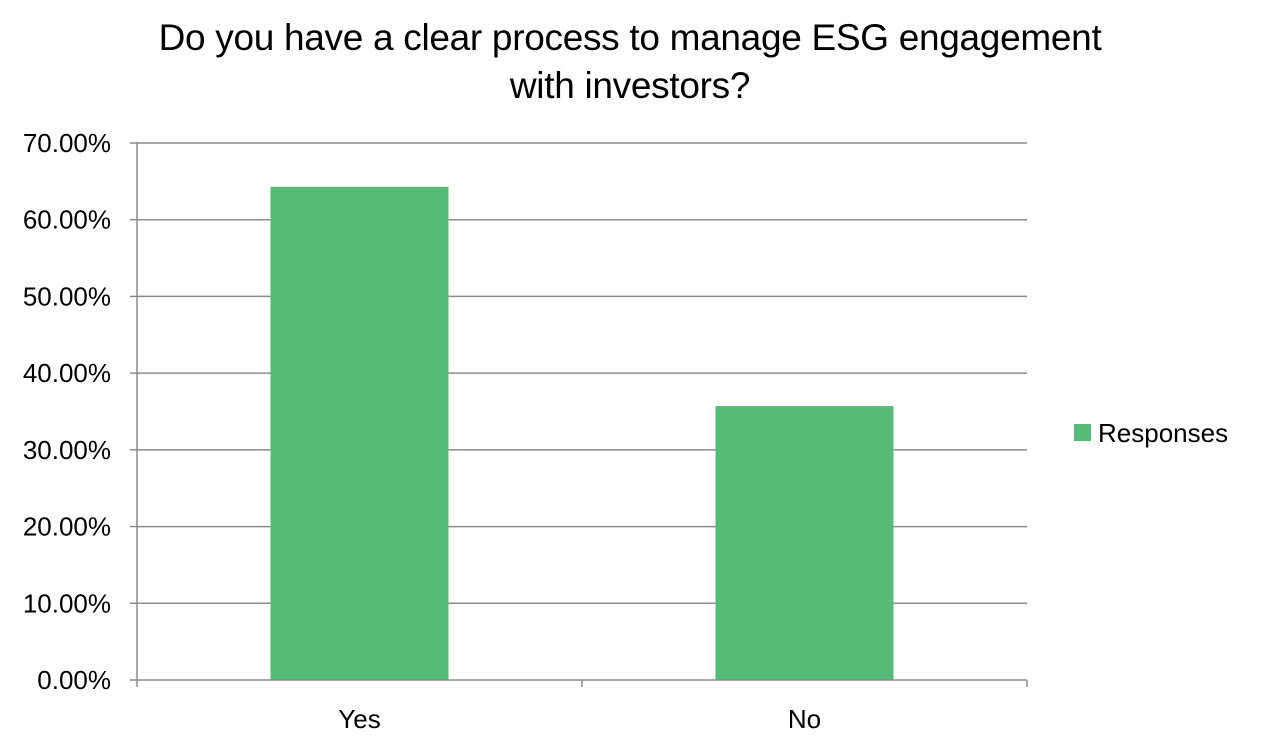  I want to click on y-tick-label: 50.00%, so click(67, 296).